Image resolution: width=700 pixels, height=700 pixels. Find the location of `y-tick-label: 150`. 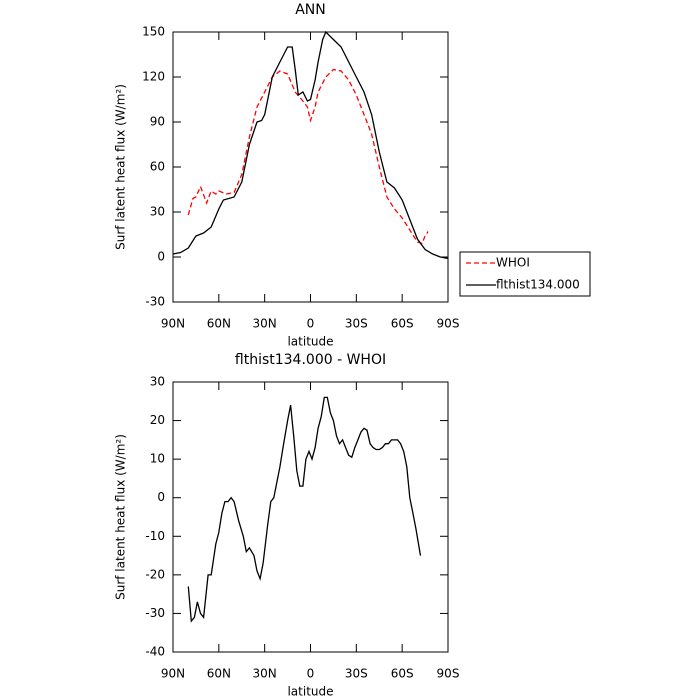

y-tick-label: 150 is located at coordinates (153, 32).